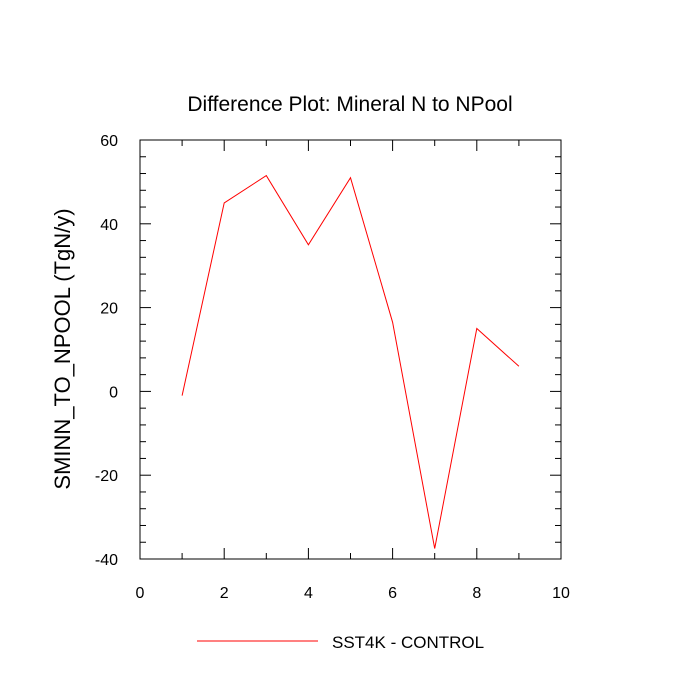  What do you see at coordinates (308, 593) in the screenshot?
I see `x-tick-label: 4` at bounding box center [308, 593].